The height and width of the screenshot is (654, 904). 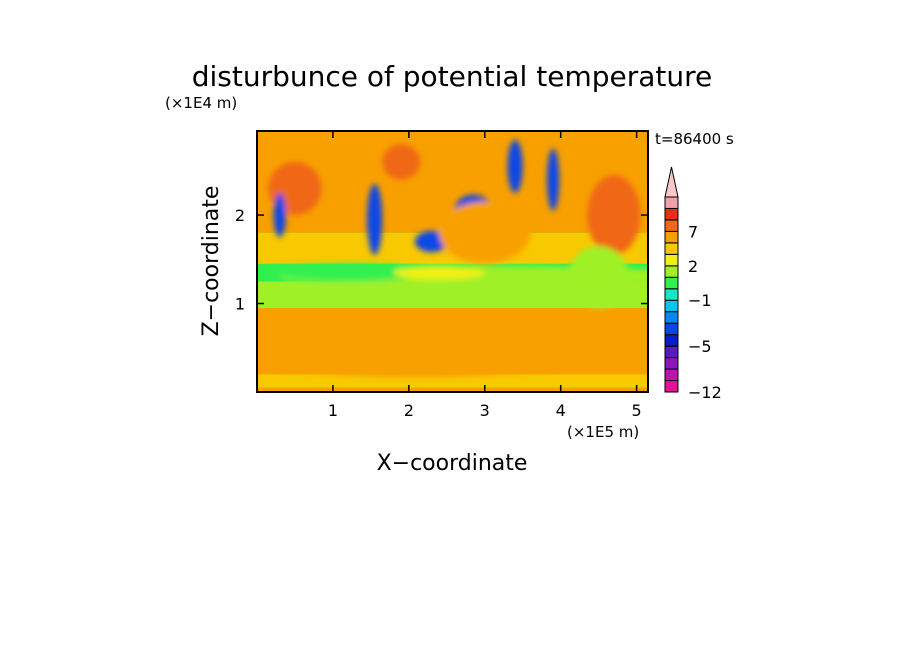 What do you see at coordinates (485, 410) in the screenshot?
I see `x-tick-label: 3` at bounding box center [485, 410].